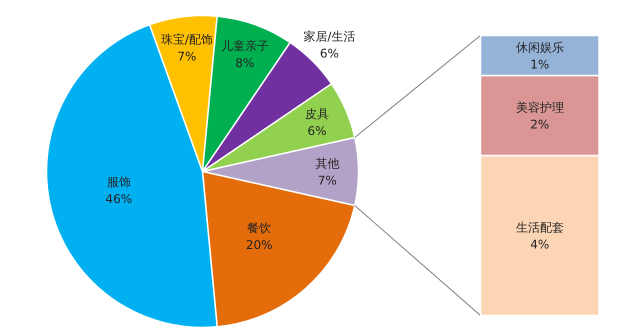 The height and width of the screenshot is (335, 640). Describe the element at coordinates (540, 107) in the screenshot. I see `series-label: 美容护理` at that location.